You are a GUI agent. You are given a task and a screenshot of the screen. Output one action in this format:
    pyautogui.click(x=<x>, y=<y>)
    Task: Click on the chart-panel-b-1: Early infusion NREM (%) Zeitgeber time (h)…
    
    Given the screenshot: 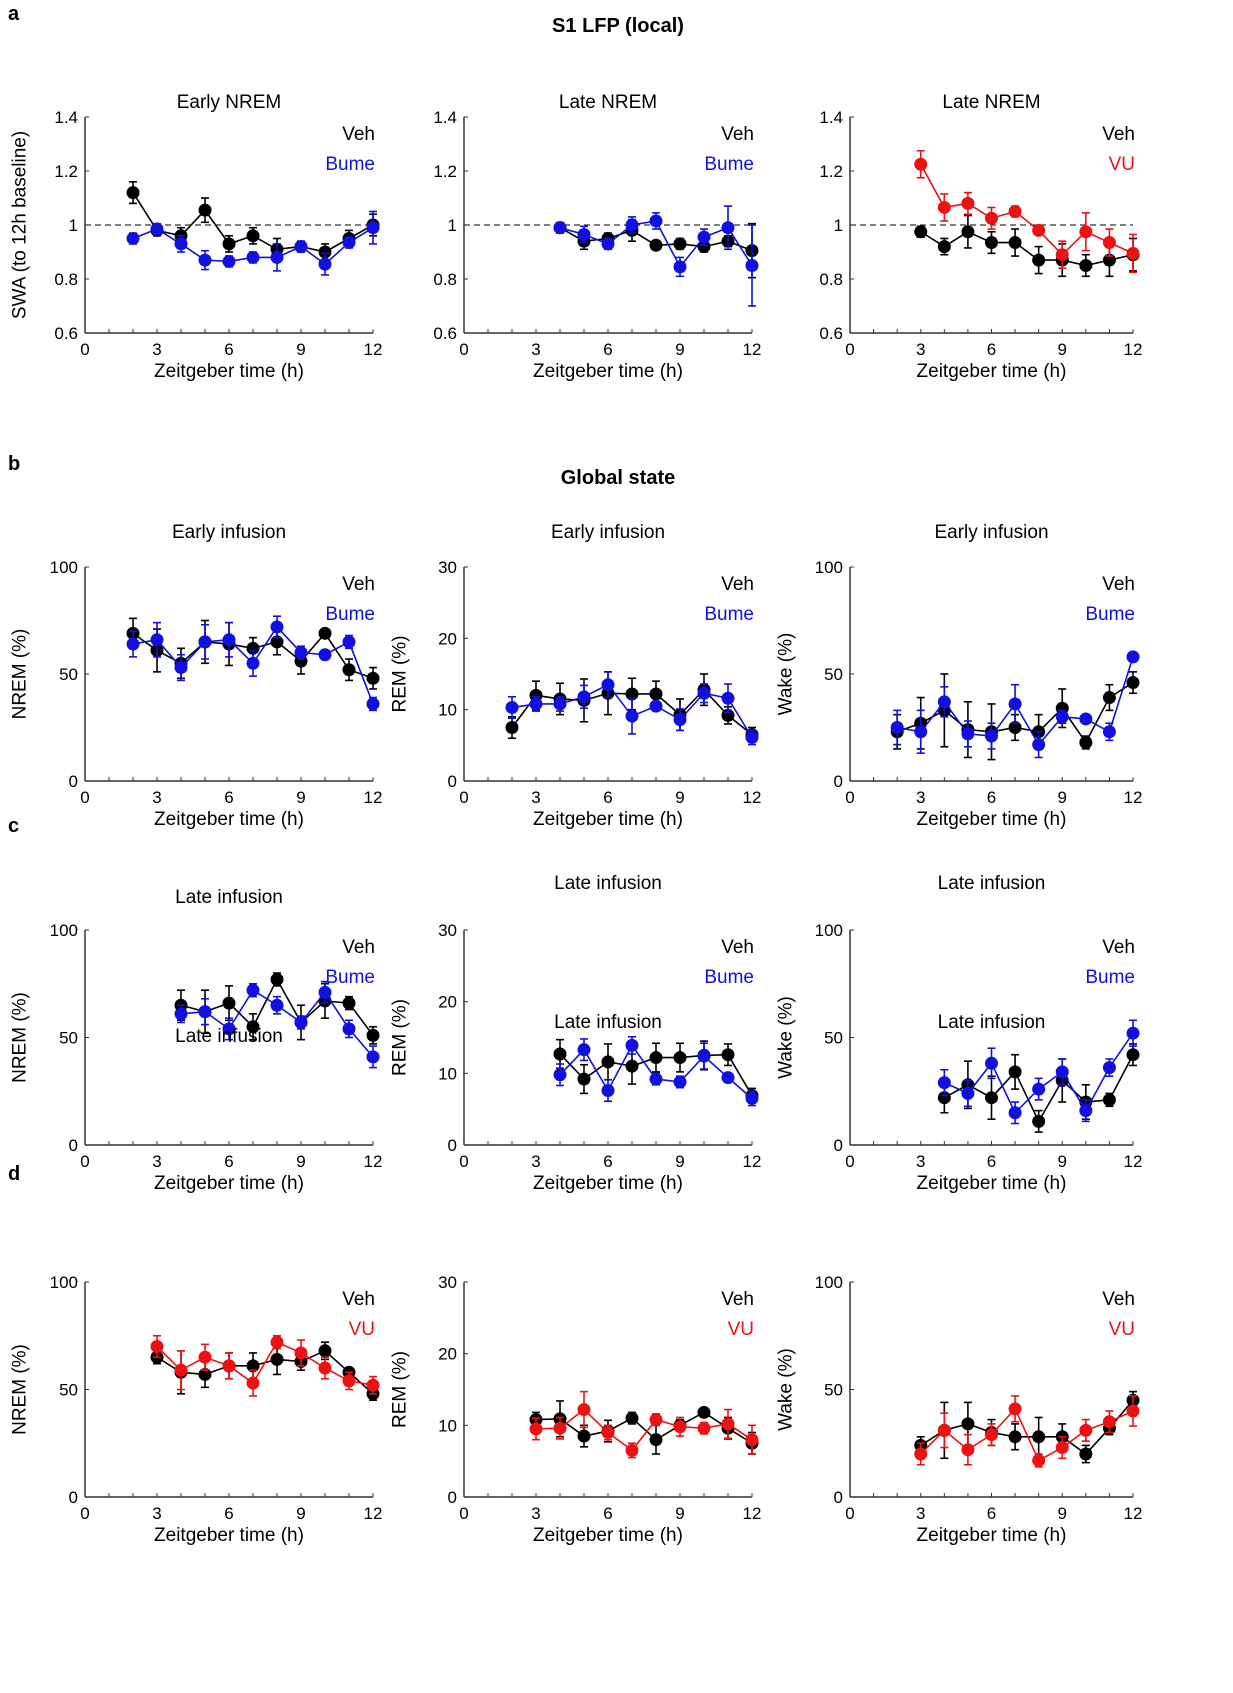 What is the action you would take?
    pyautogui.click(x=196, y=676)
    